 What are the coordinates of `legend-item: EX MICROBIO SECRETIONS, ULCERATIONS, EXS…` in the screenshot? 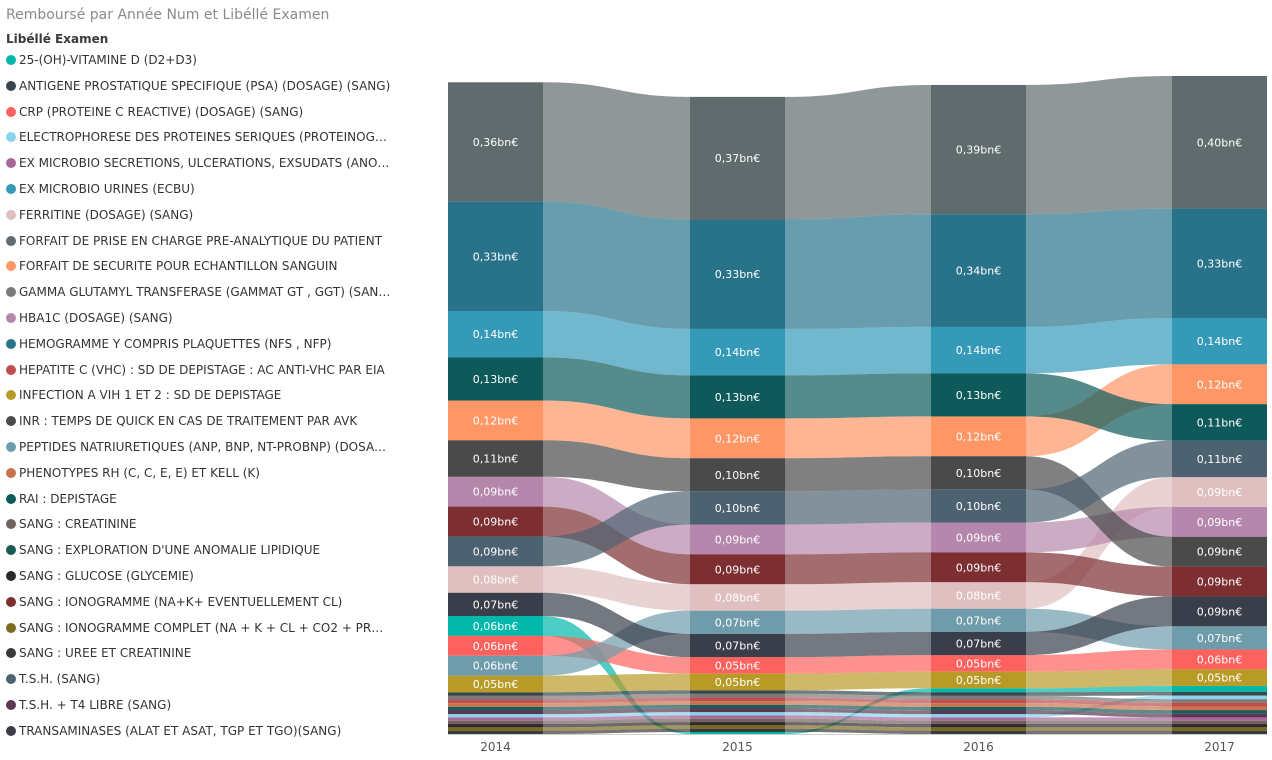 It's located at (198, 163).